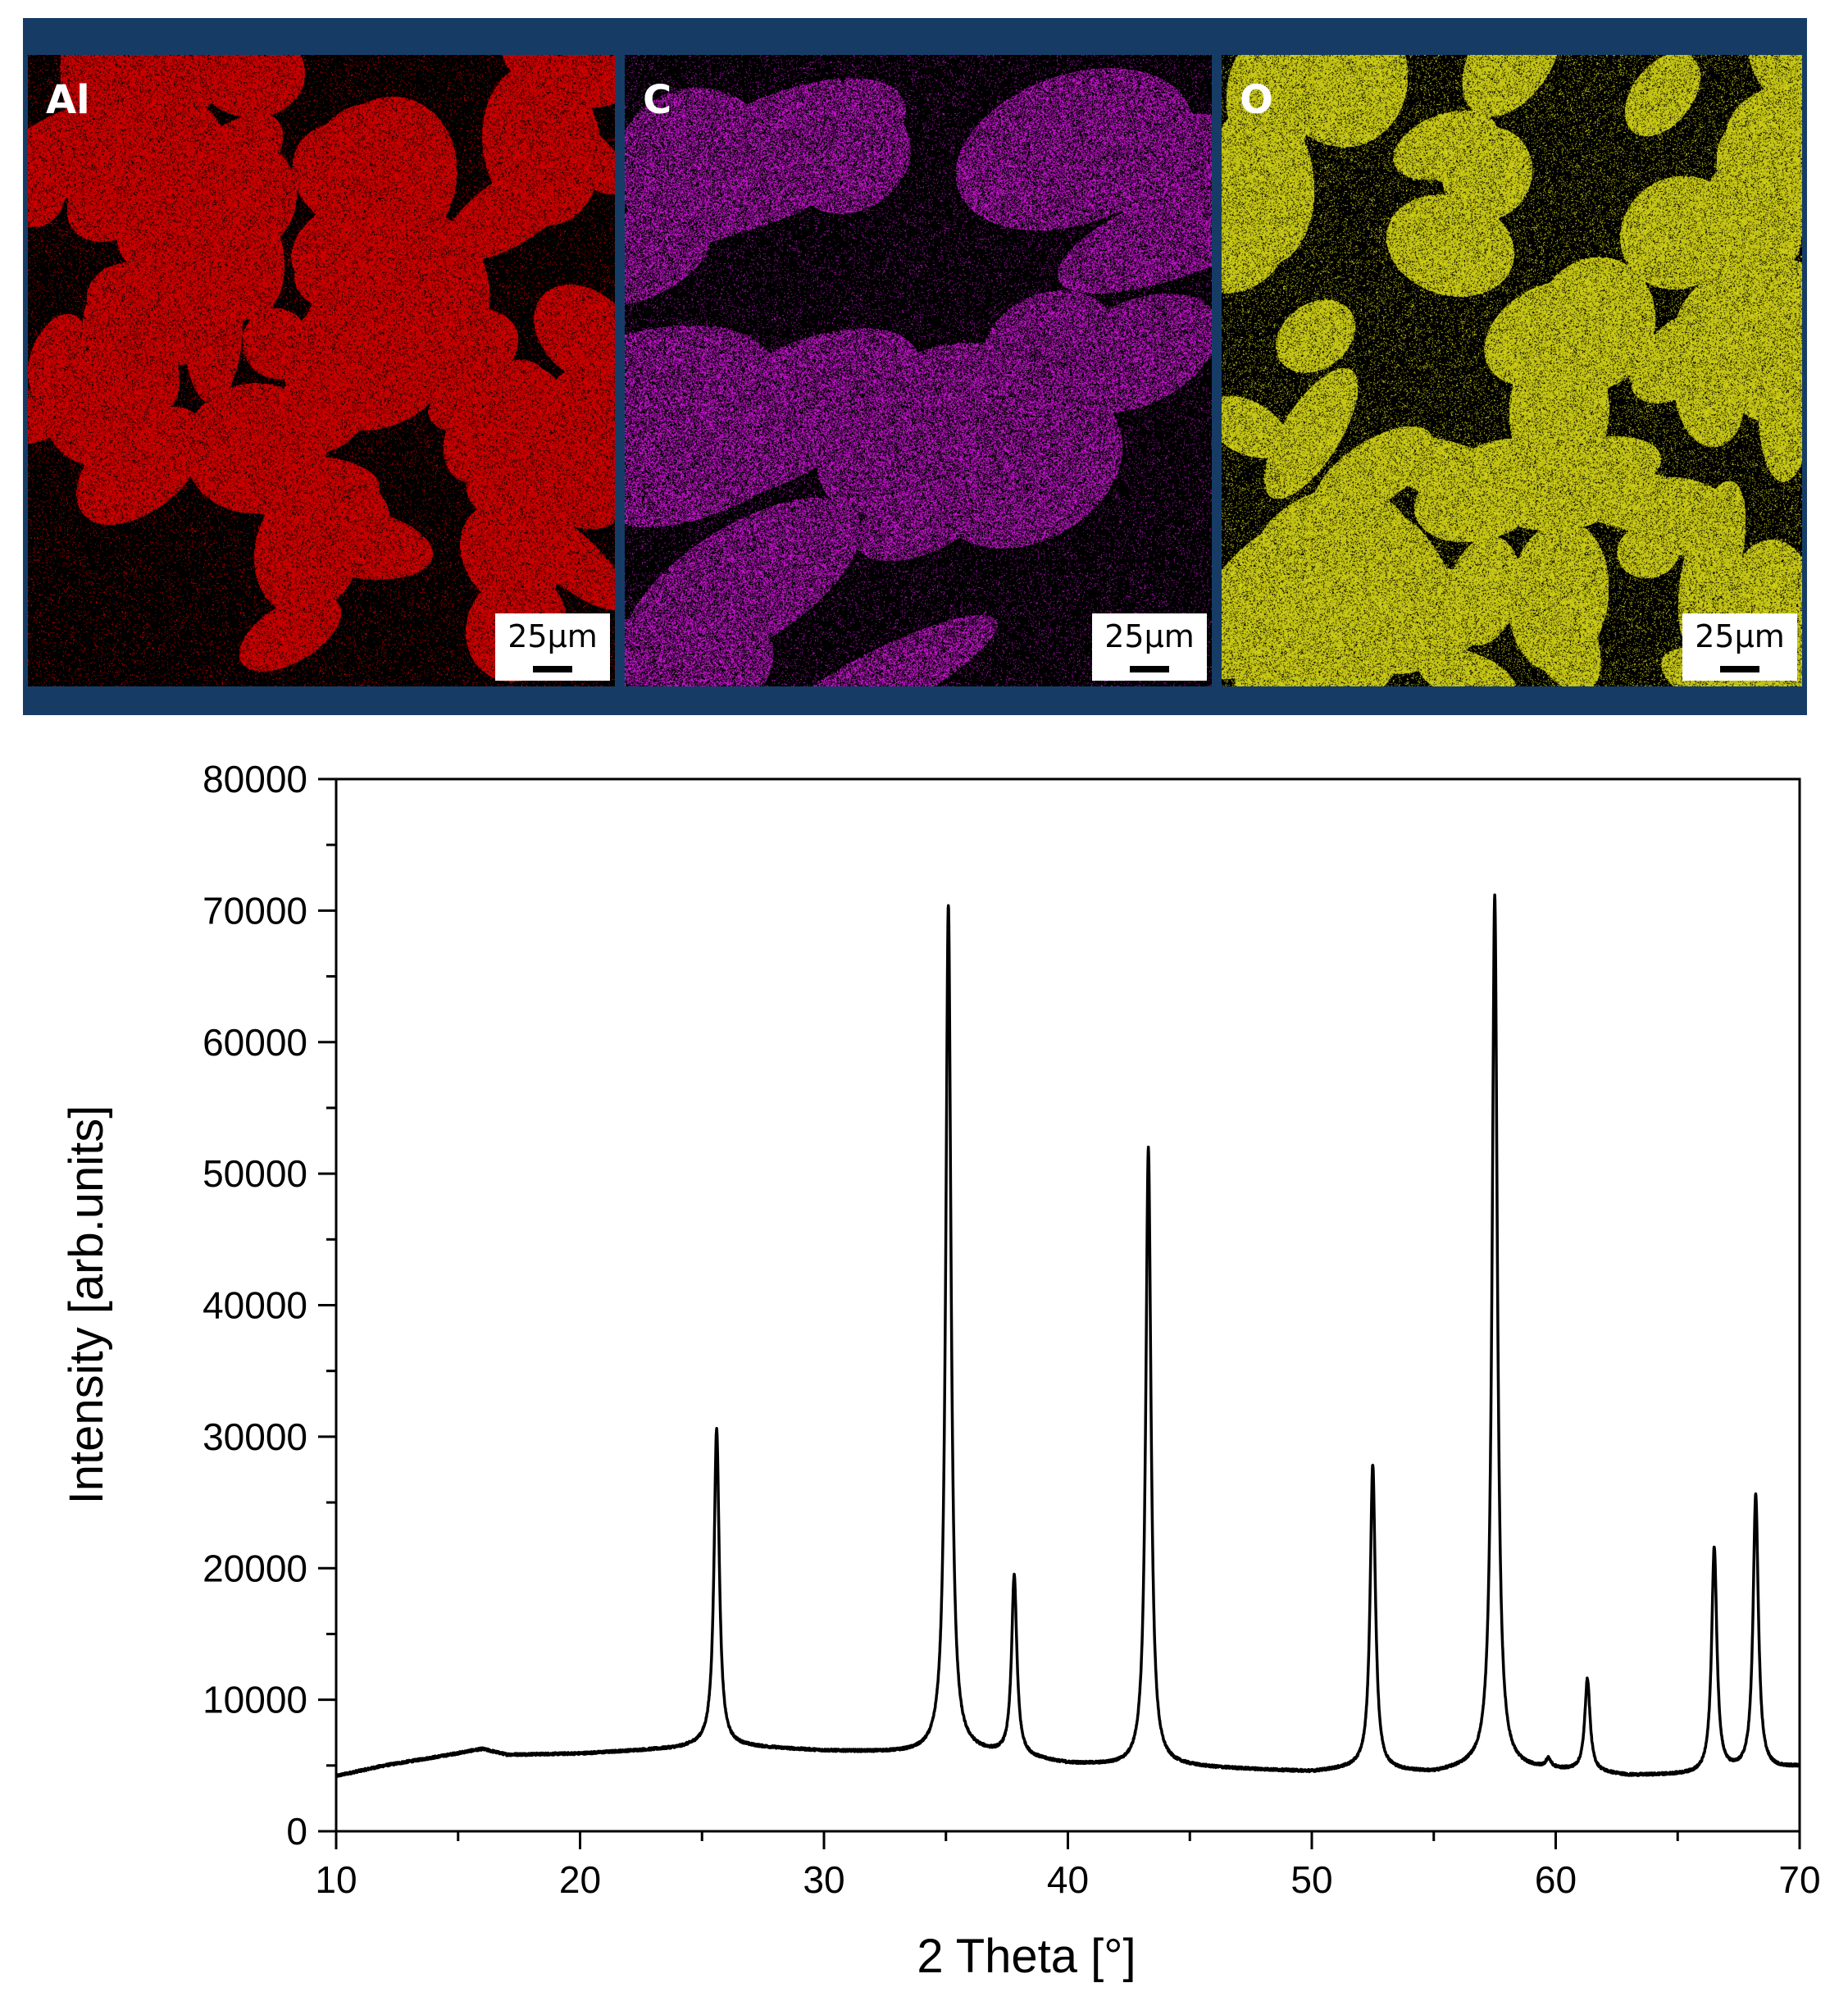 This screenshot has height=1992, width=1848. What do you see at coordinates (296, 1832) in the screenshot?
I see `y-tick-label: 0` at bounding box center [296, 1832].